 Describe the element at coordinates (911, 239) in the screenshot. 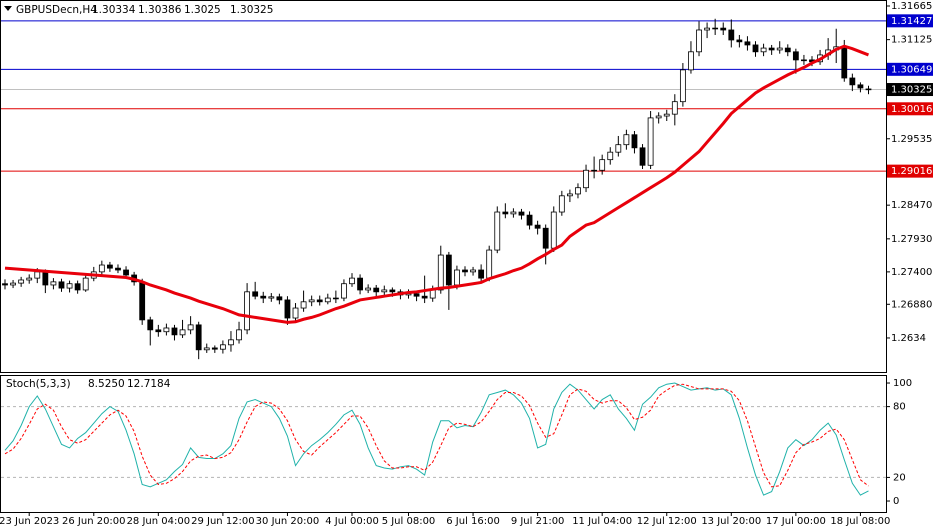

I see `y-tick-label: 1.27930` at that location.